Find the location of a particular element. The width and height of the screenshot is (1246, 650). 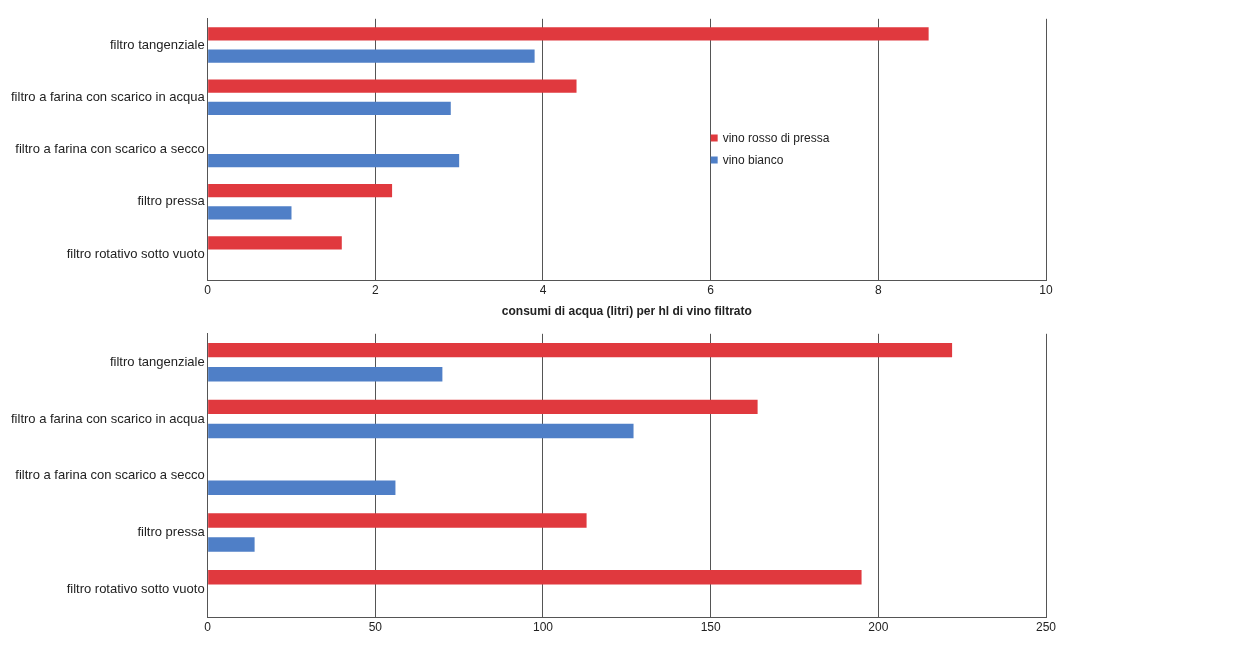

x-tick-label: 50 is located at coordinates (375, 627).